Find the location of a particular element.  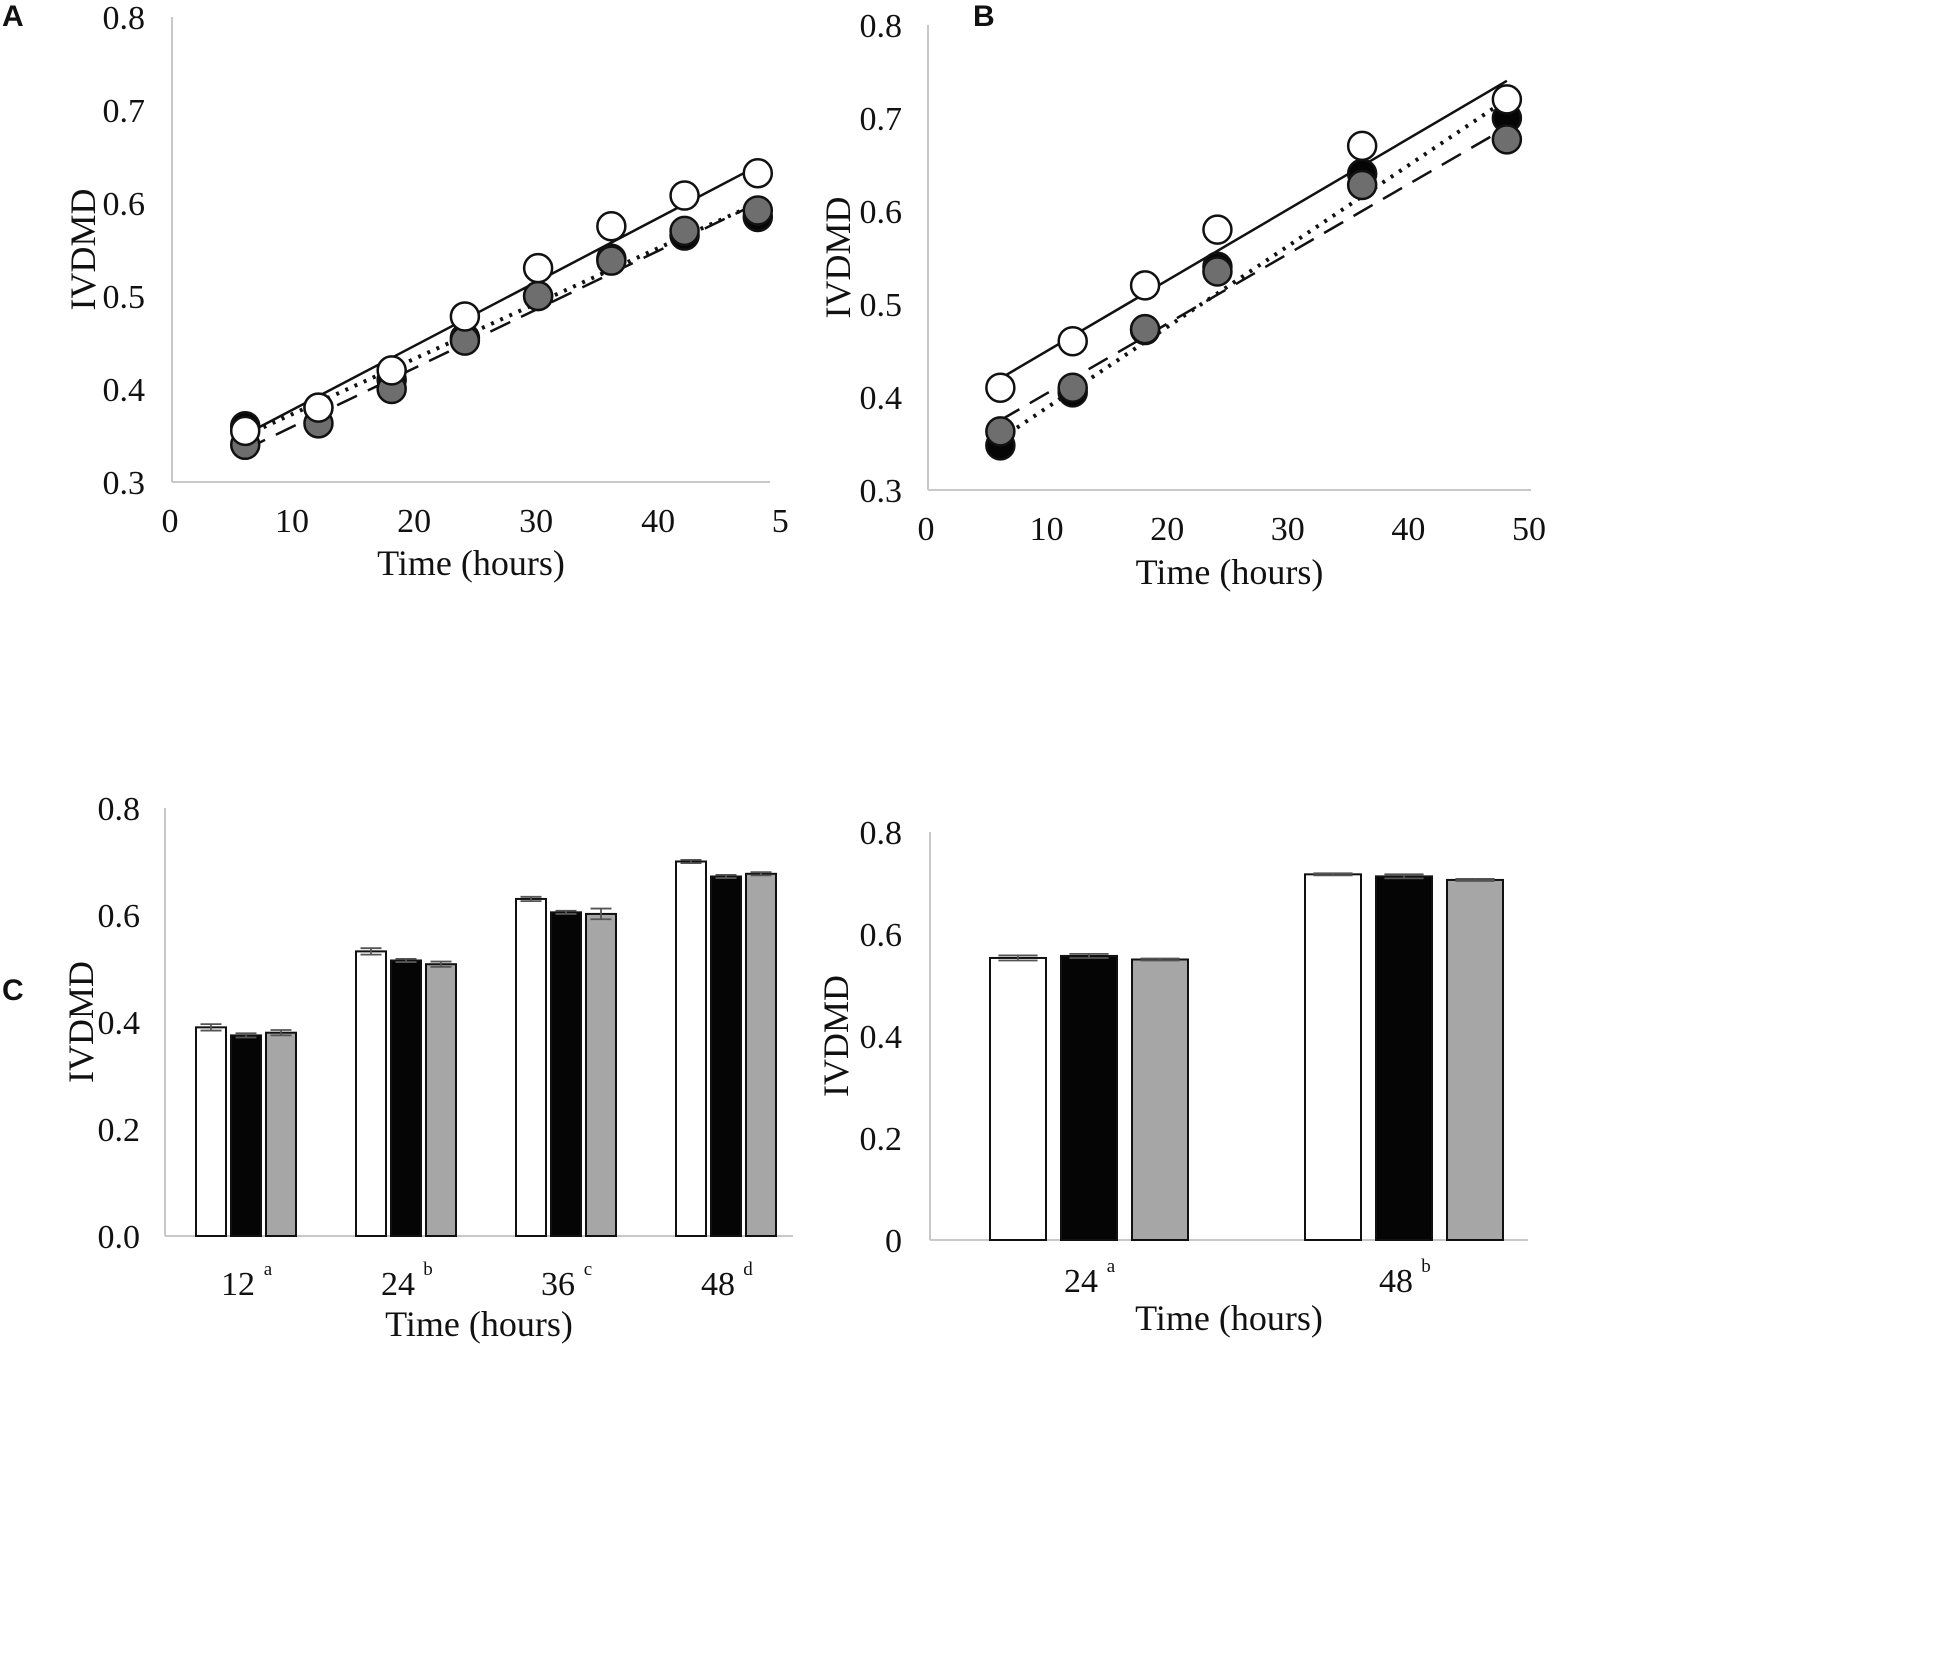

y-tick-label: 0.3 is located at coordinates (124, 483).